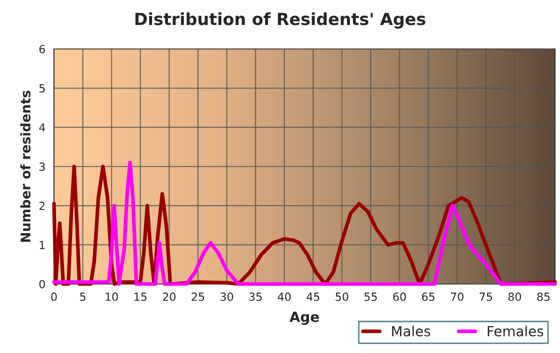 The width and height of the screenshot is (560, 353). I want to click on x-tick-label: 25, so click(198, 296).